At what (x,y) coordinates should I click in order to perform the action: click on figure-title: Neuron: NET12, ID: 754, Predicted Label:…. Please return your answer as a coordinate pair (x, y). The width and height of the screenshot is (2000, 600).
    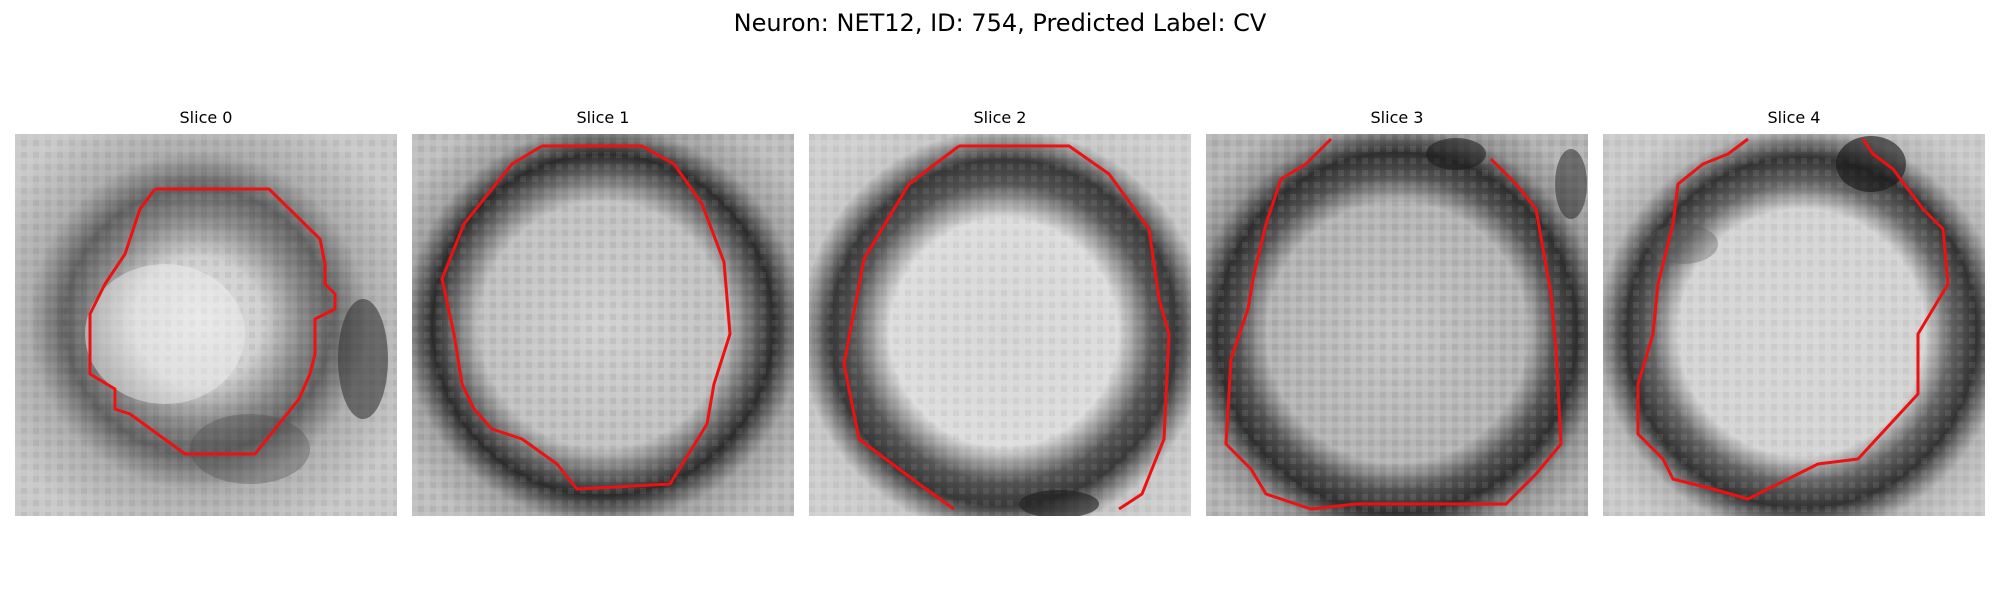
    Looking at the image, I should click on (1000, 23).